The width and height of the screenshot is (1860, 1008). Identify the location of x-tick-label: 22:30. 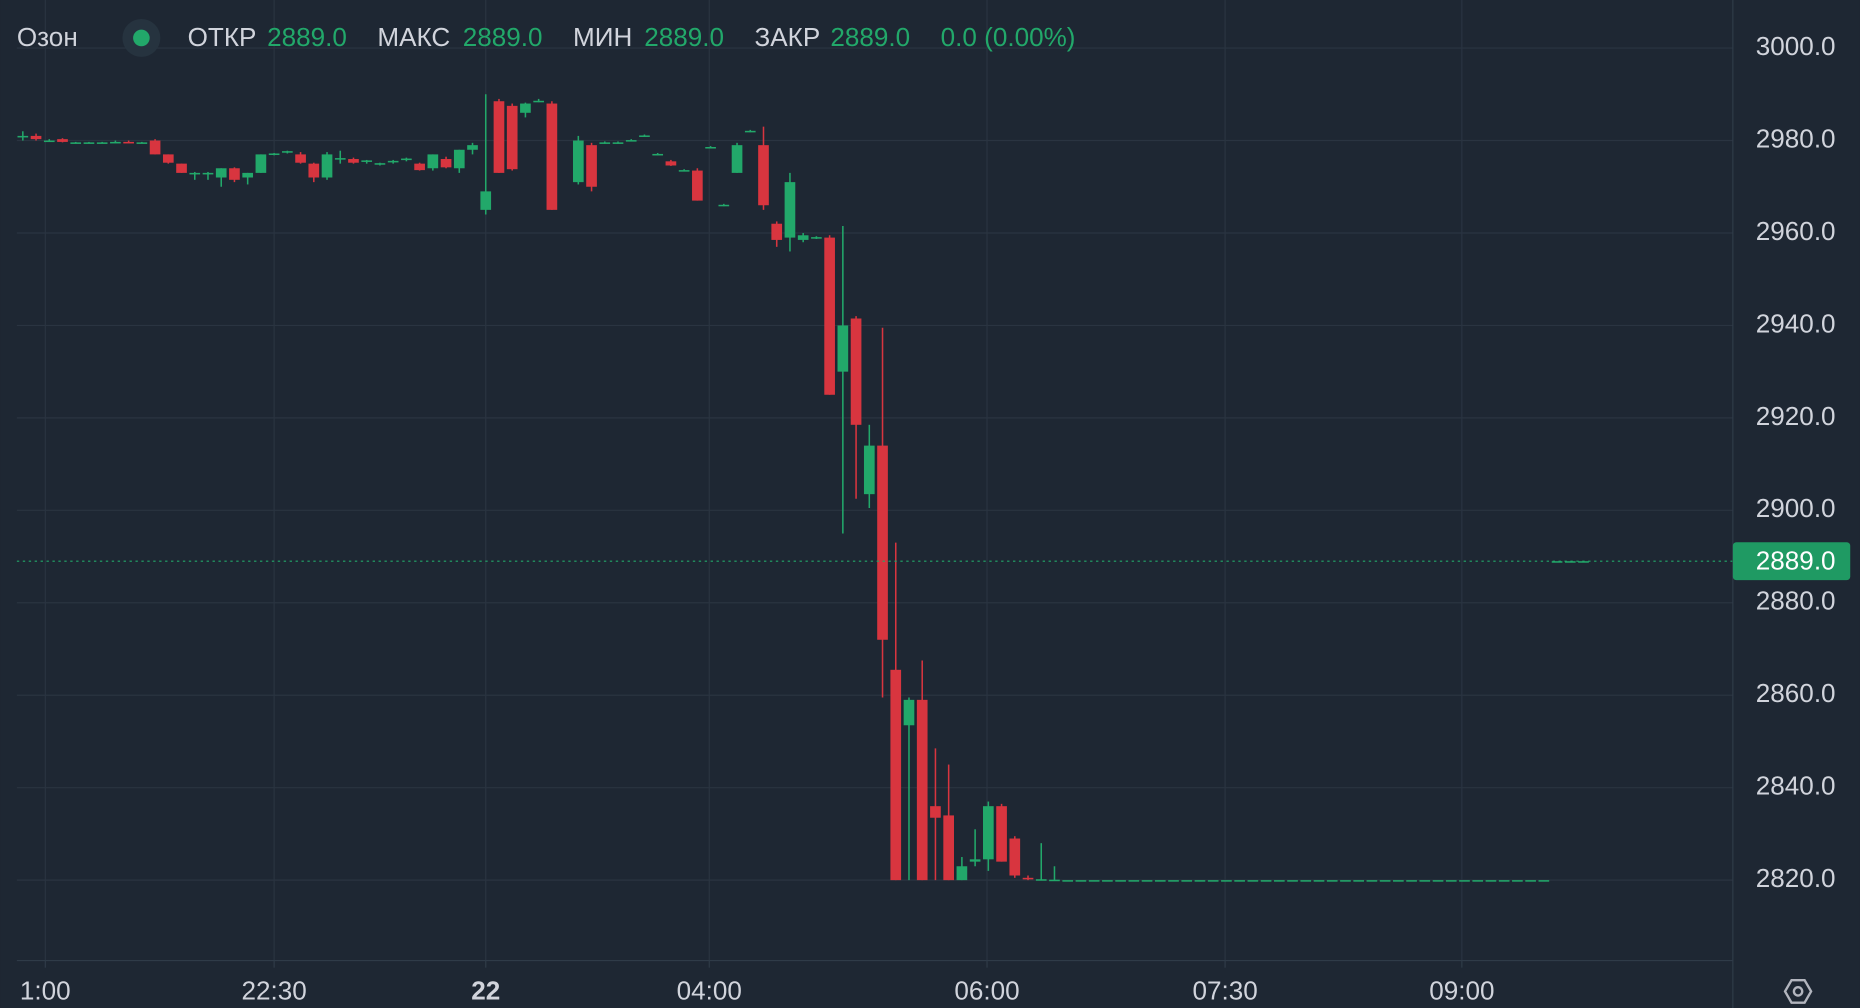
(273, 990).